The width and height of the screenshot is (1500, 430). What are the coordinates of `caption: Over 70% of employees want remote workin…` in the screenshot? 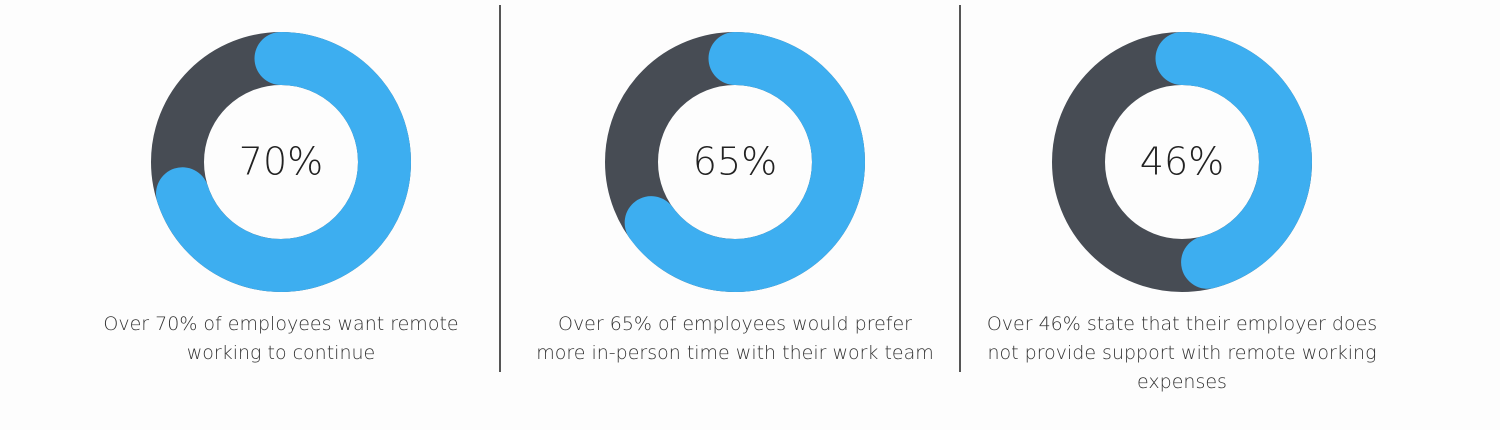 It's located at (281, 338).